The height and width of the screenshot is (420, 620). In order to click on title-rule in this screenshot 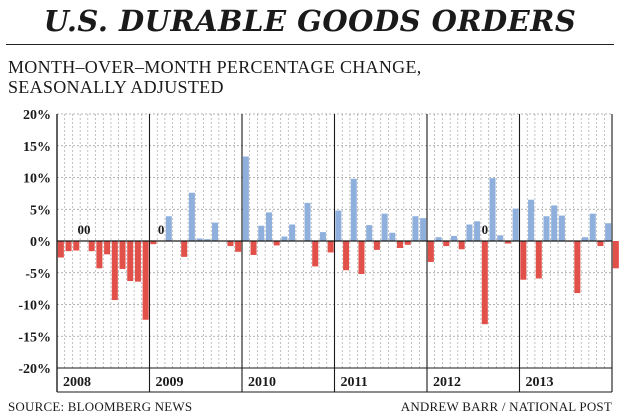, I will do `click(310, 44)`.